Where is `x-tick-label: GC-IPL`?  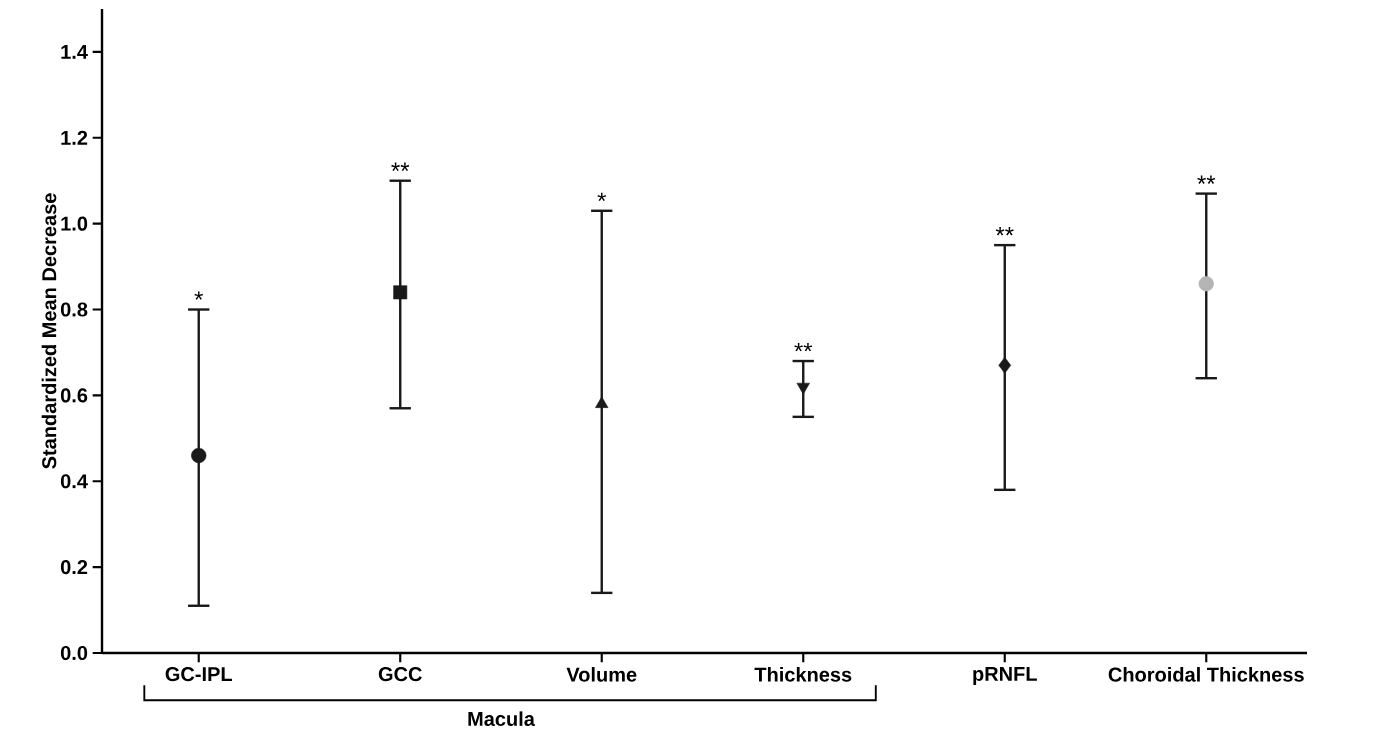 x-tick-label: GC-IPL is located at coordinates (199, 674).